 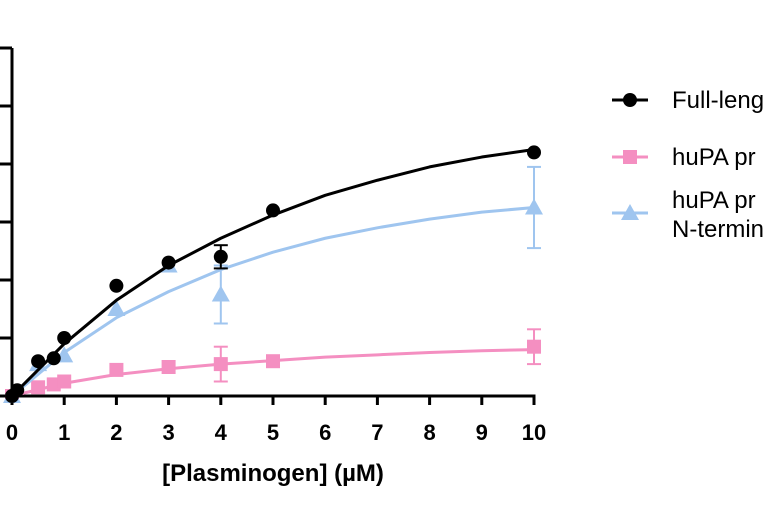 What do you see at coordinates (377, 432) in the screenshot?
I see `x-tick-label: 7` at bounding box center [377, 432].